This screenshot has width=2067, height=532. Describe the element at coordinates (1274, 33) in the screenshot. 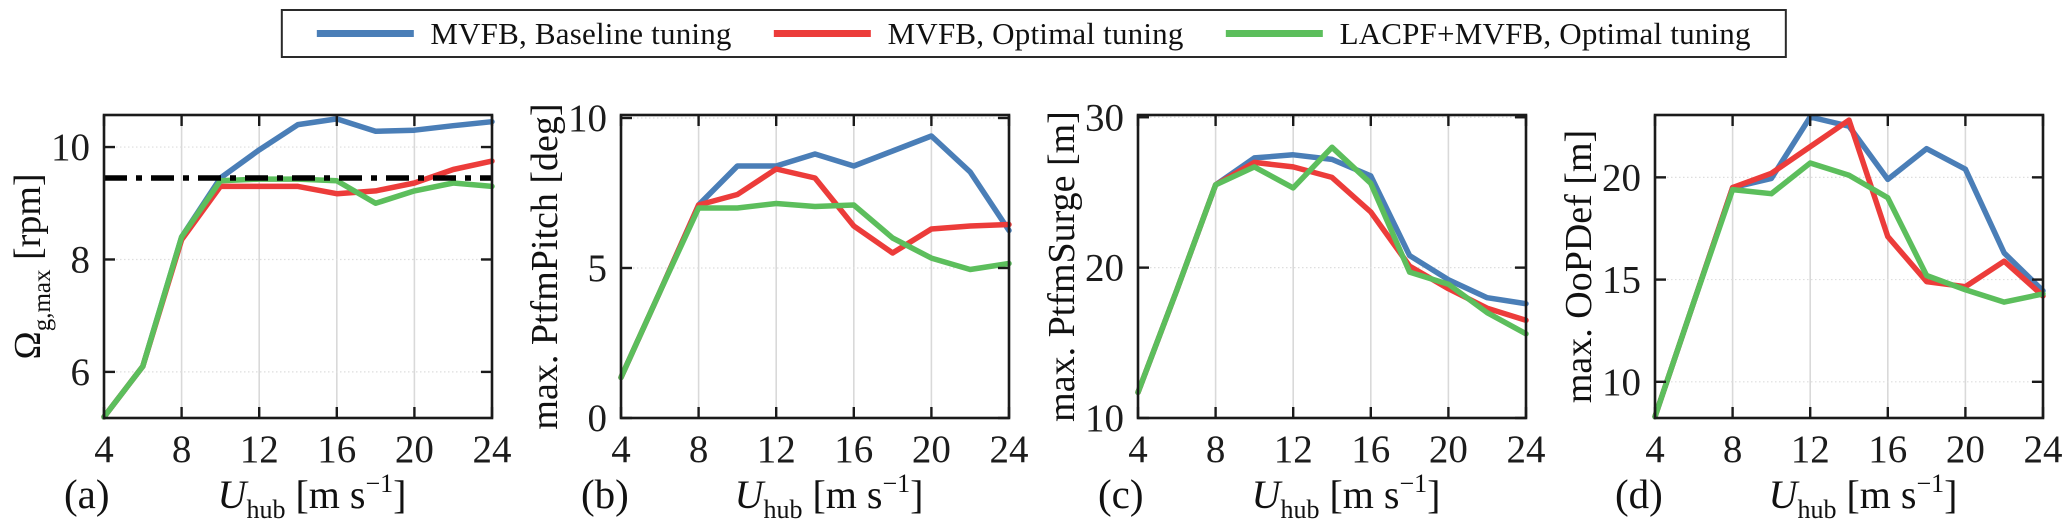

I see `legend-line-swatch-green` at that location.